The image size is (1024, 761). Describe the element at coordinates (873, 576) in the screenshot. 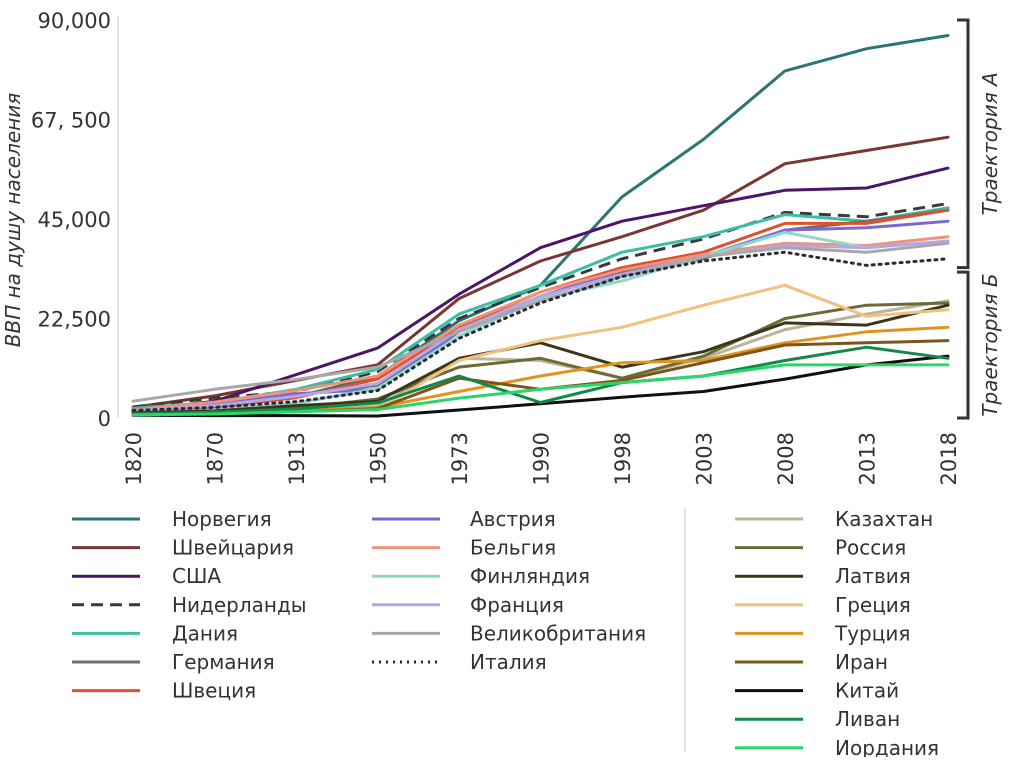

I see `legend-entry-label: Латвия` at that location.